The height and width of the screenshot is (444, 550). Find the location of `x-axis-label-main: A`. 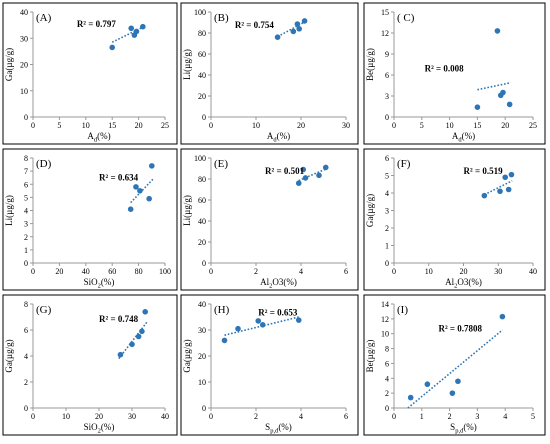

x-axis-label-main: A is located at coordinates (455, 136).